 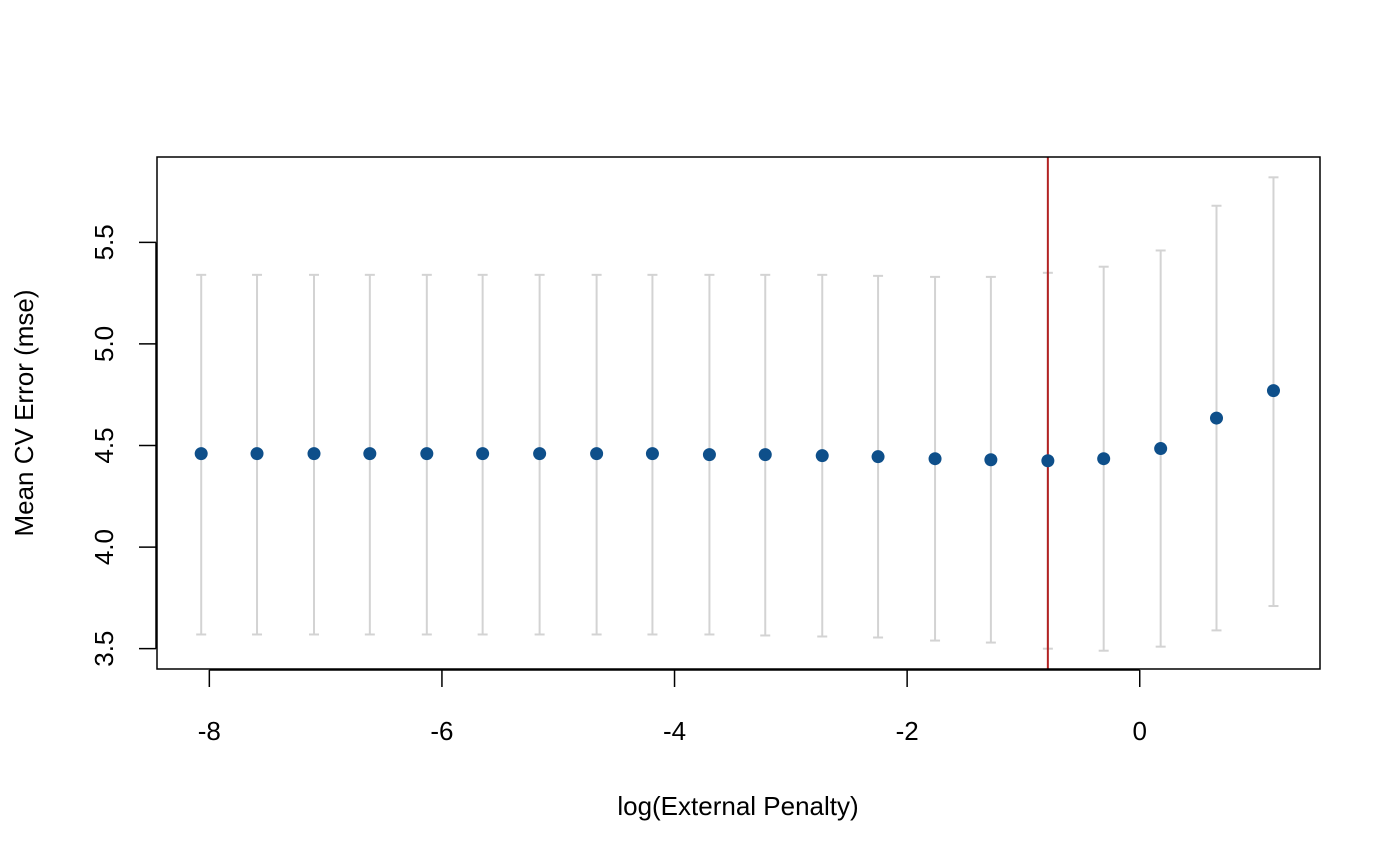 What do you see at coordinates (674, 731) in the screenshot?
I see `x-tick-label-2: -4` at bounding box center [674, 731].